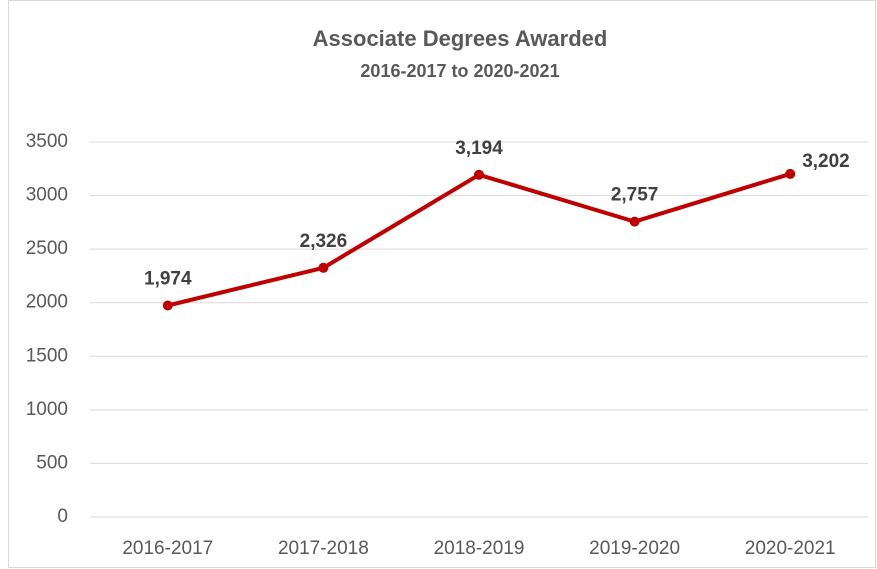 The width and height of the screenshot is (877, 569). I want to click on chart-subtitle: 2016-2017 to 2020-2021, so click(459, 71).